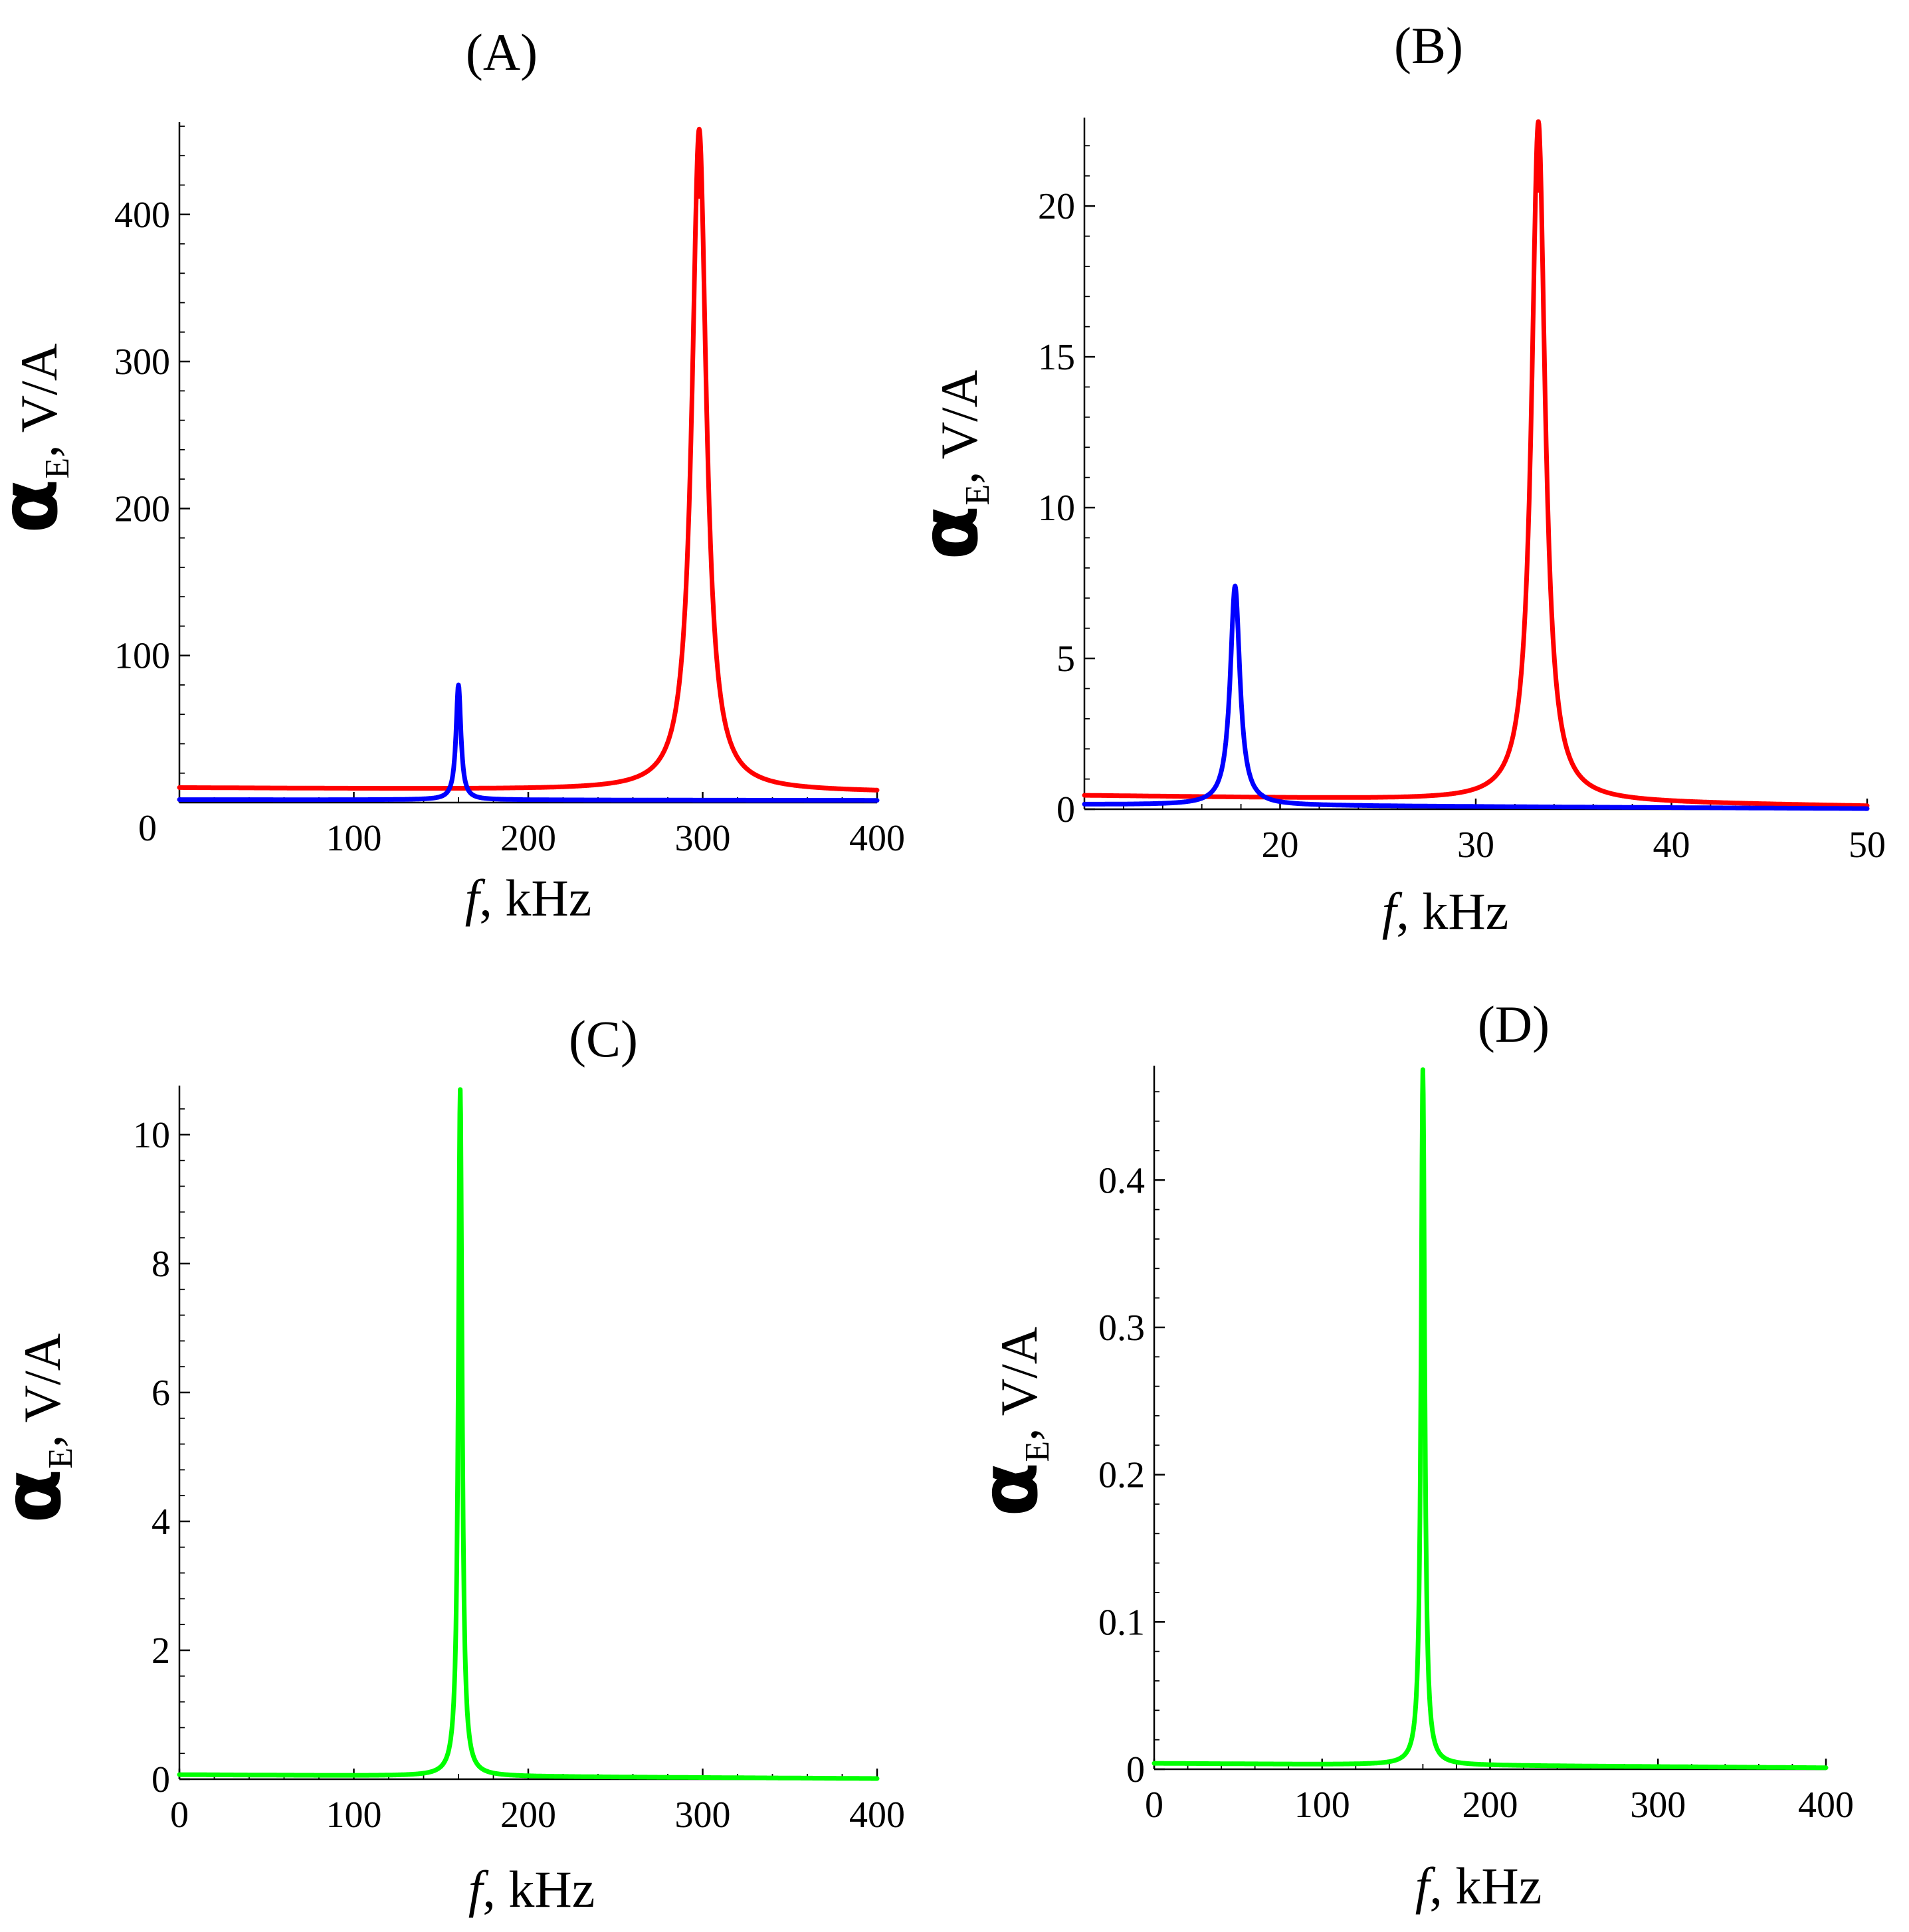 The image size is (1909, 1932). I want to click on y-tick-label: 2, so click(160, 1651).